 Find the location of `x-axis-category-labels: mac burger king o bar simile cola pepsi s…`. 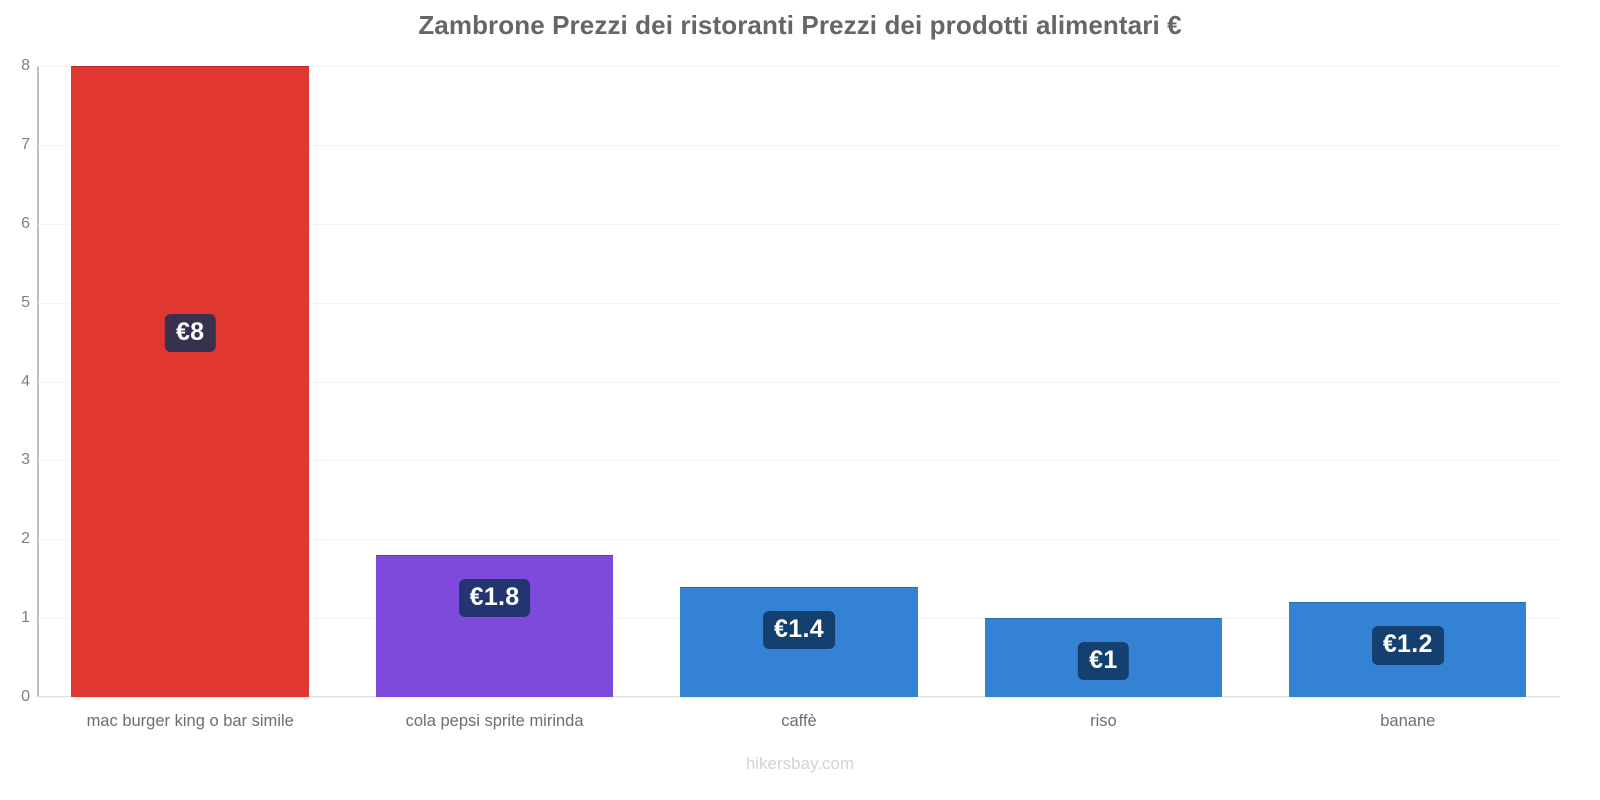

x-axis-category-labels: mac burger king o bar simile cola pepsi s… is located at coordinates (799, 726).